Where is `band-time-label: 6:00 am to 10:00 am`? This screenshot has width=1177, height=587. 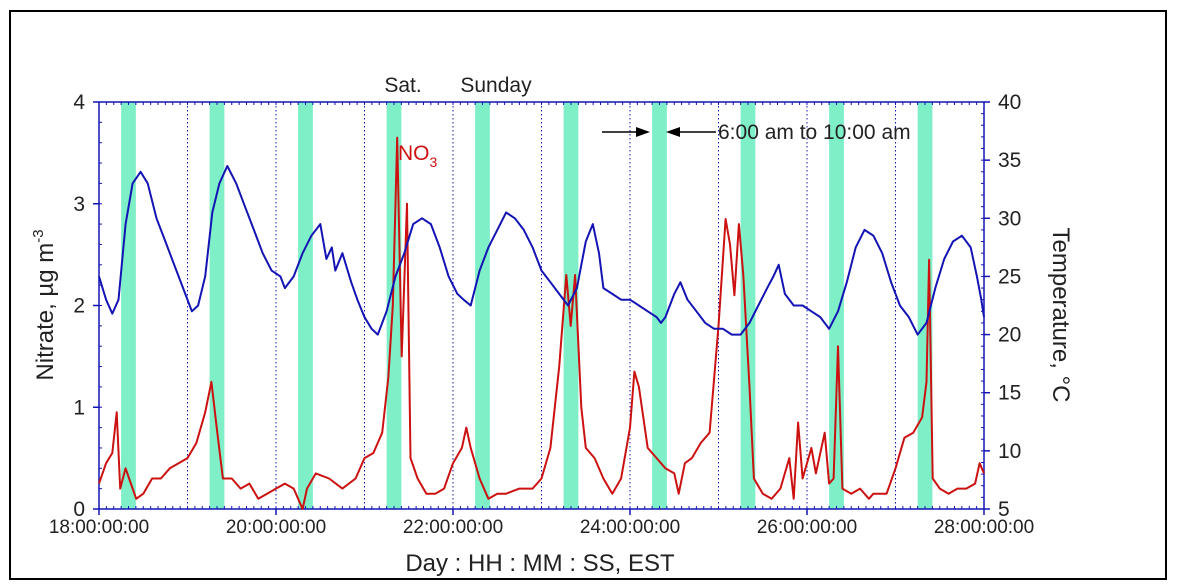
band-time-label: 6:00 am to 10:00 am is located at coordinates (814, 132).